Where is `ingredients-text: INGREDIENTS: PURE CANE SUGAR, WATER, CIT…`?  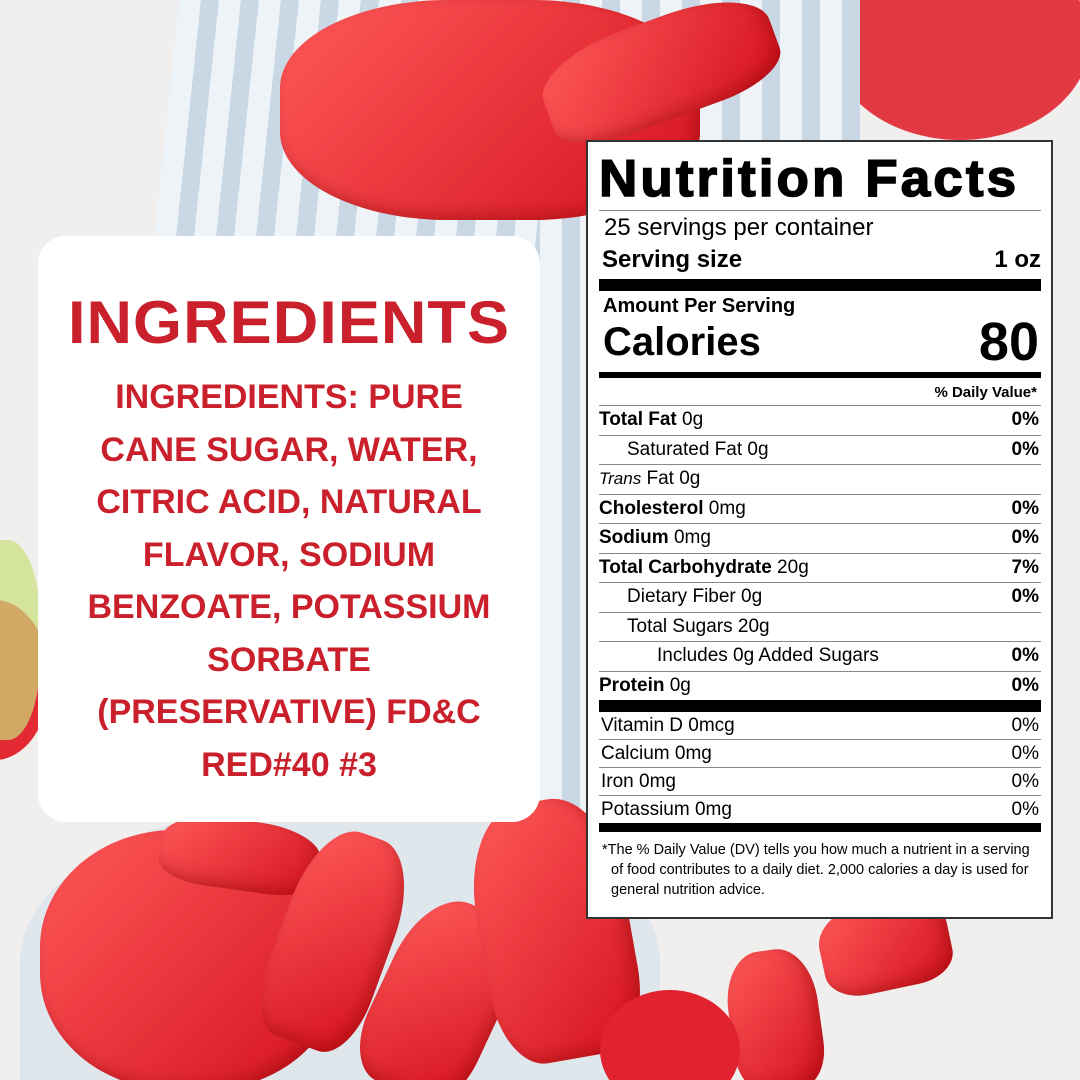 ingredients-text: INGREDIENTS: PURE CANE SUGAR, WATER, CIT… is located at coordinates (289, 581).